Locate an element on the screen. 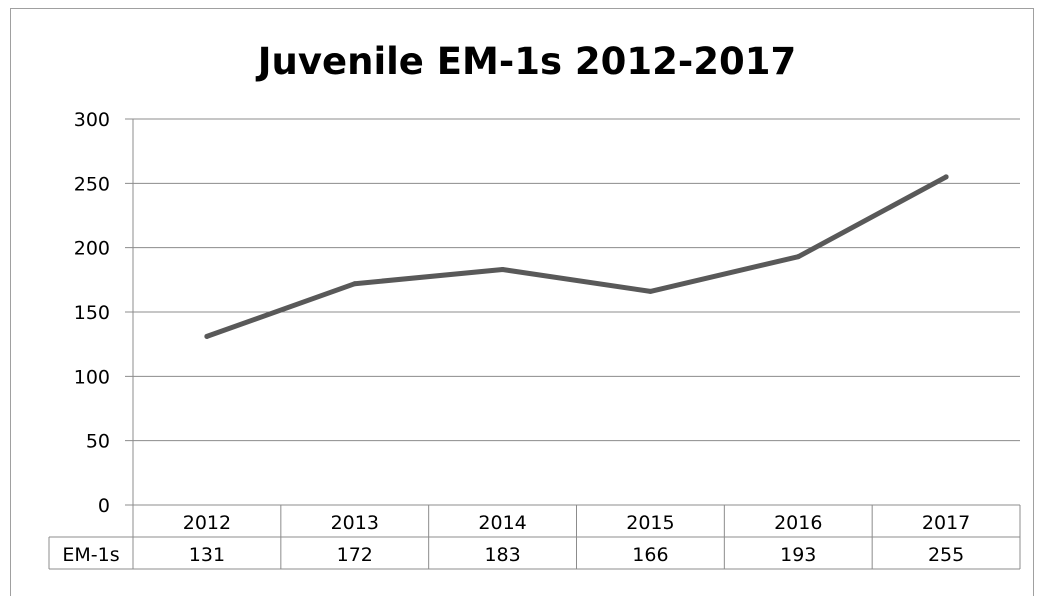  data-point-2016 is located at coordinates (798, 257).